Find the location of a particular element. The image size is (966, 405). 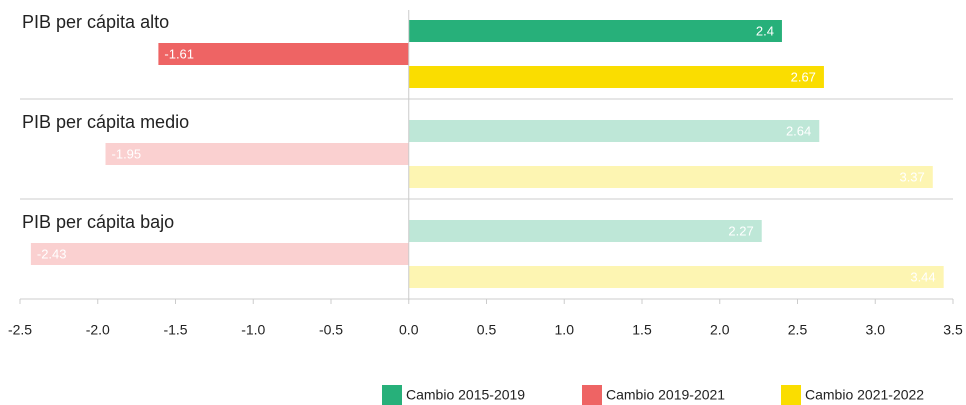

x-tick-label: 3.5 is located at coordinates (953, 330).